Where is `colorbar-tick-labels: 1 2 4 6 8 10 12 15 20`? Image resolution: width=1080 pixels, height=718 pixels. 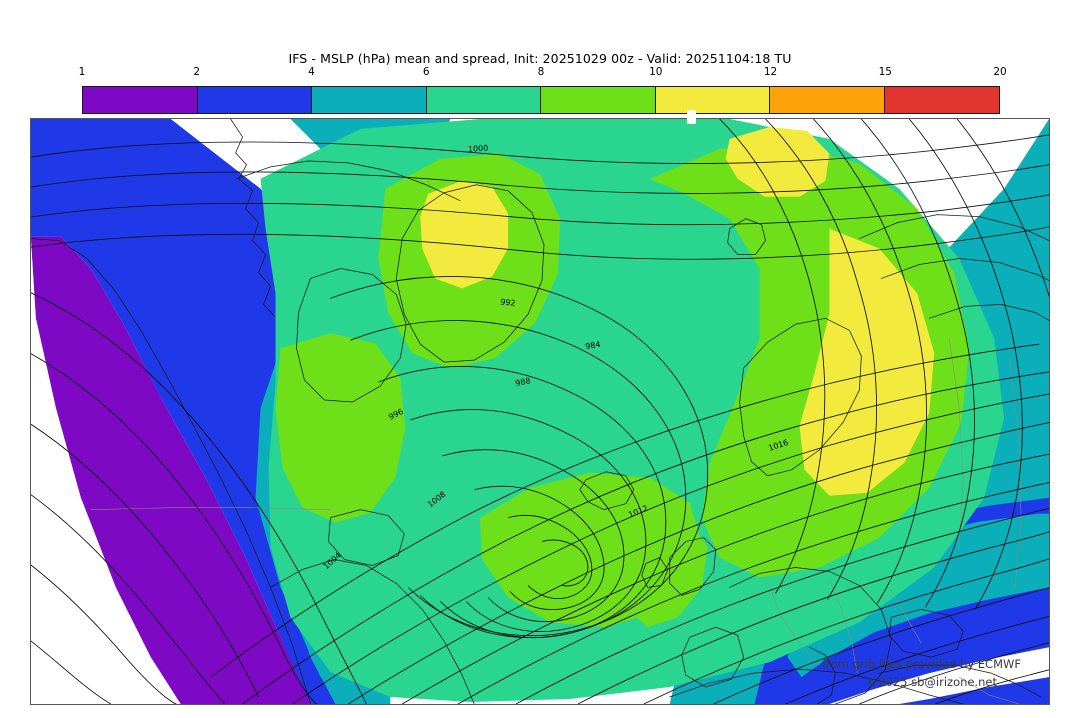 colorbar-tick-labels: 1 2 4 6 8 10 12 15 20 is located at coordinates (542, 74).